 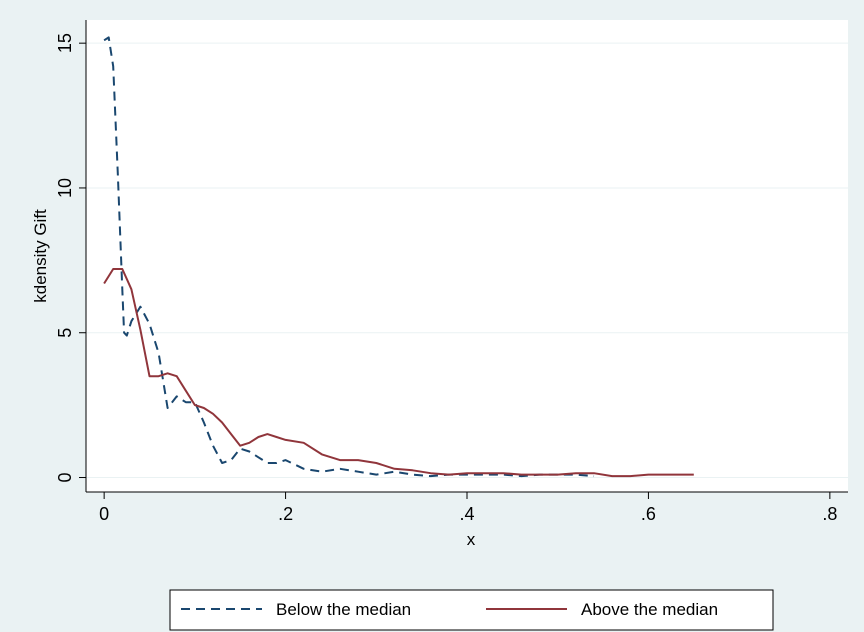 What do you see at coordinates (65, 333) in the screenshot?
I see `y-tick-label: 5` at bounding box center [65, 333].